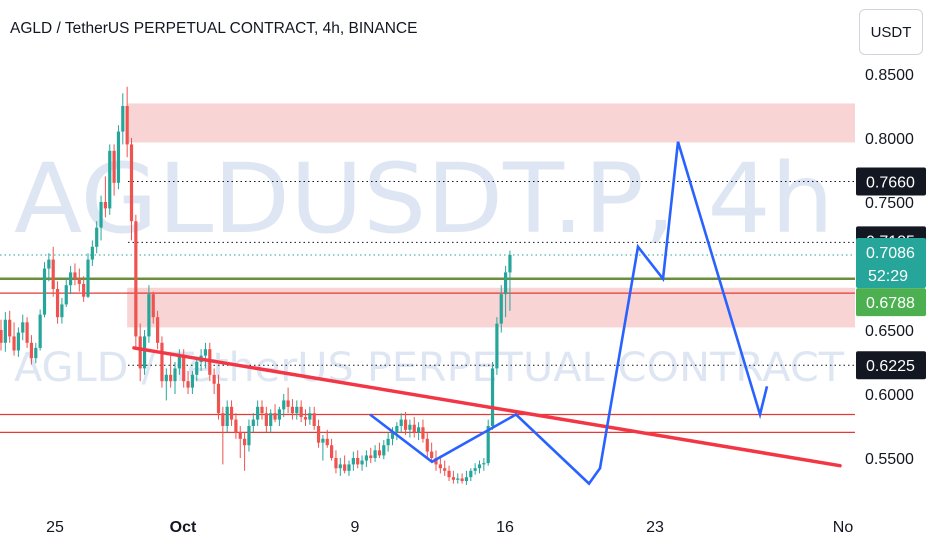  I want to click on price-axis: 0.8500 0.8000 0.7500 0.6500 0.6000 0.5500, so click(889, 267).